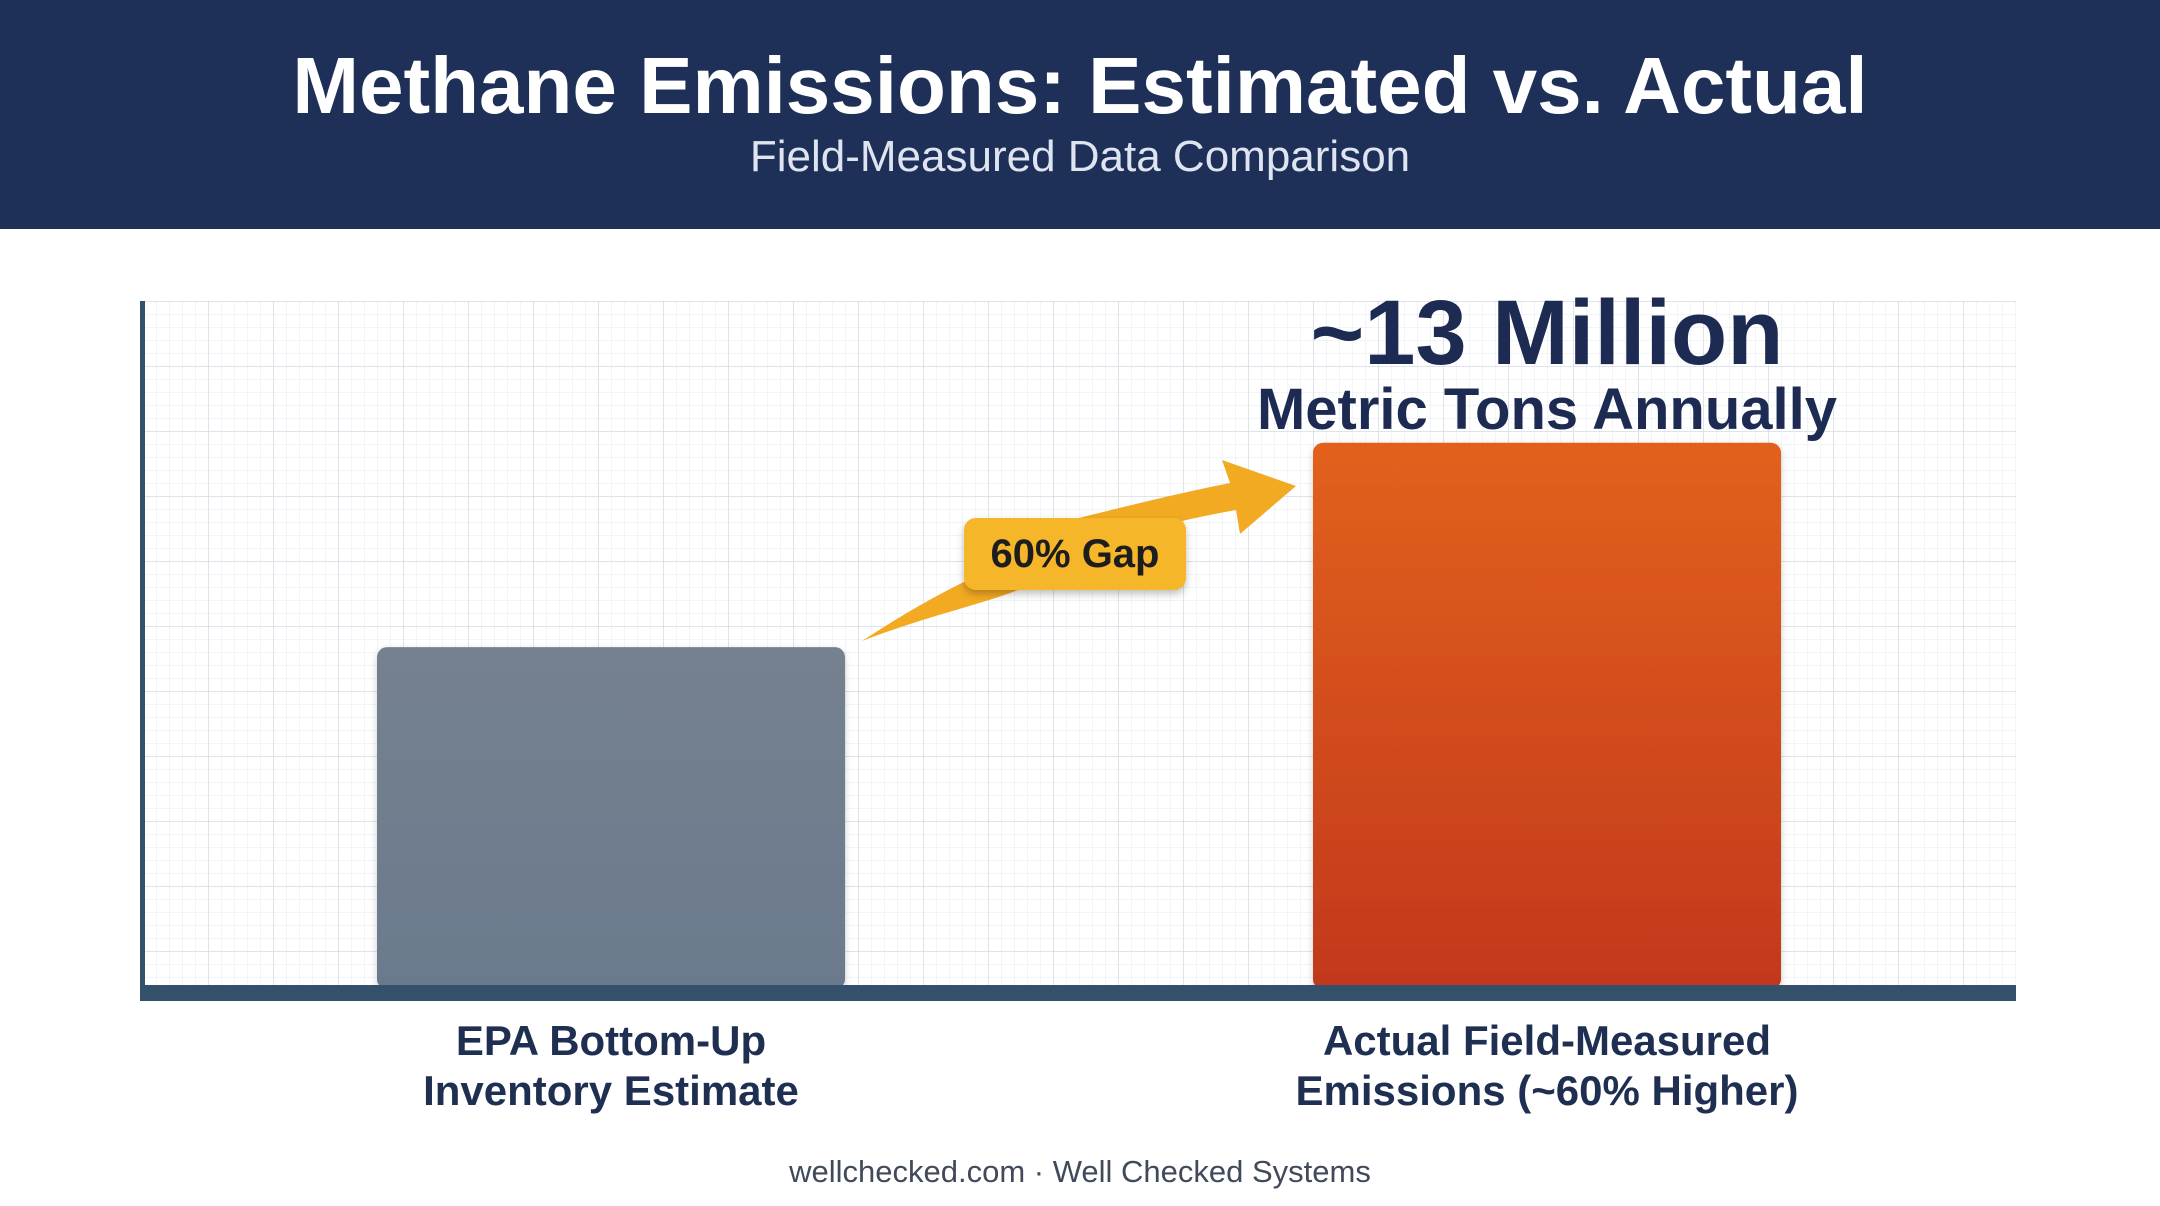  What do you see at coordinates (611, 1066) in the screenshot?
I see `category-label-epa: EPA Bottom-Up Inventory Estimate` at bounding box center [611, 1066].